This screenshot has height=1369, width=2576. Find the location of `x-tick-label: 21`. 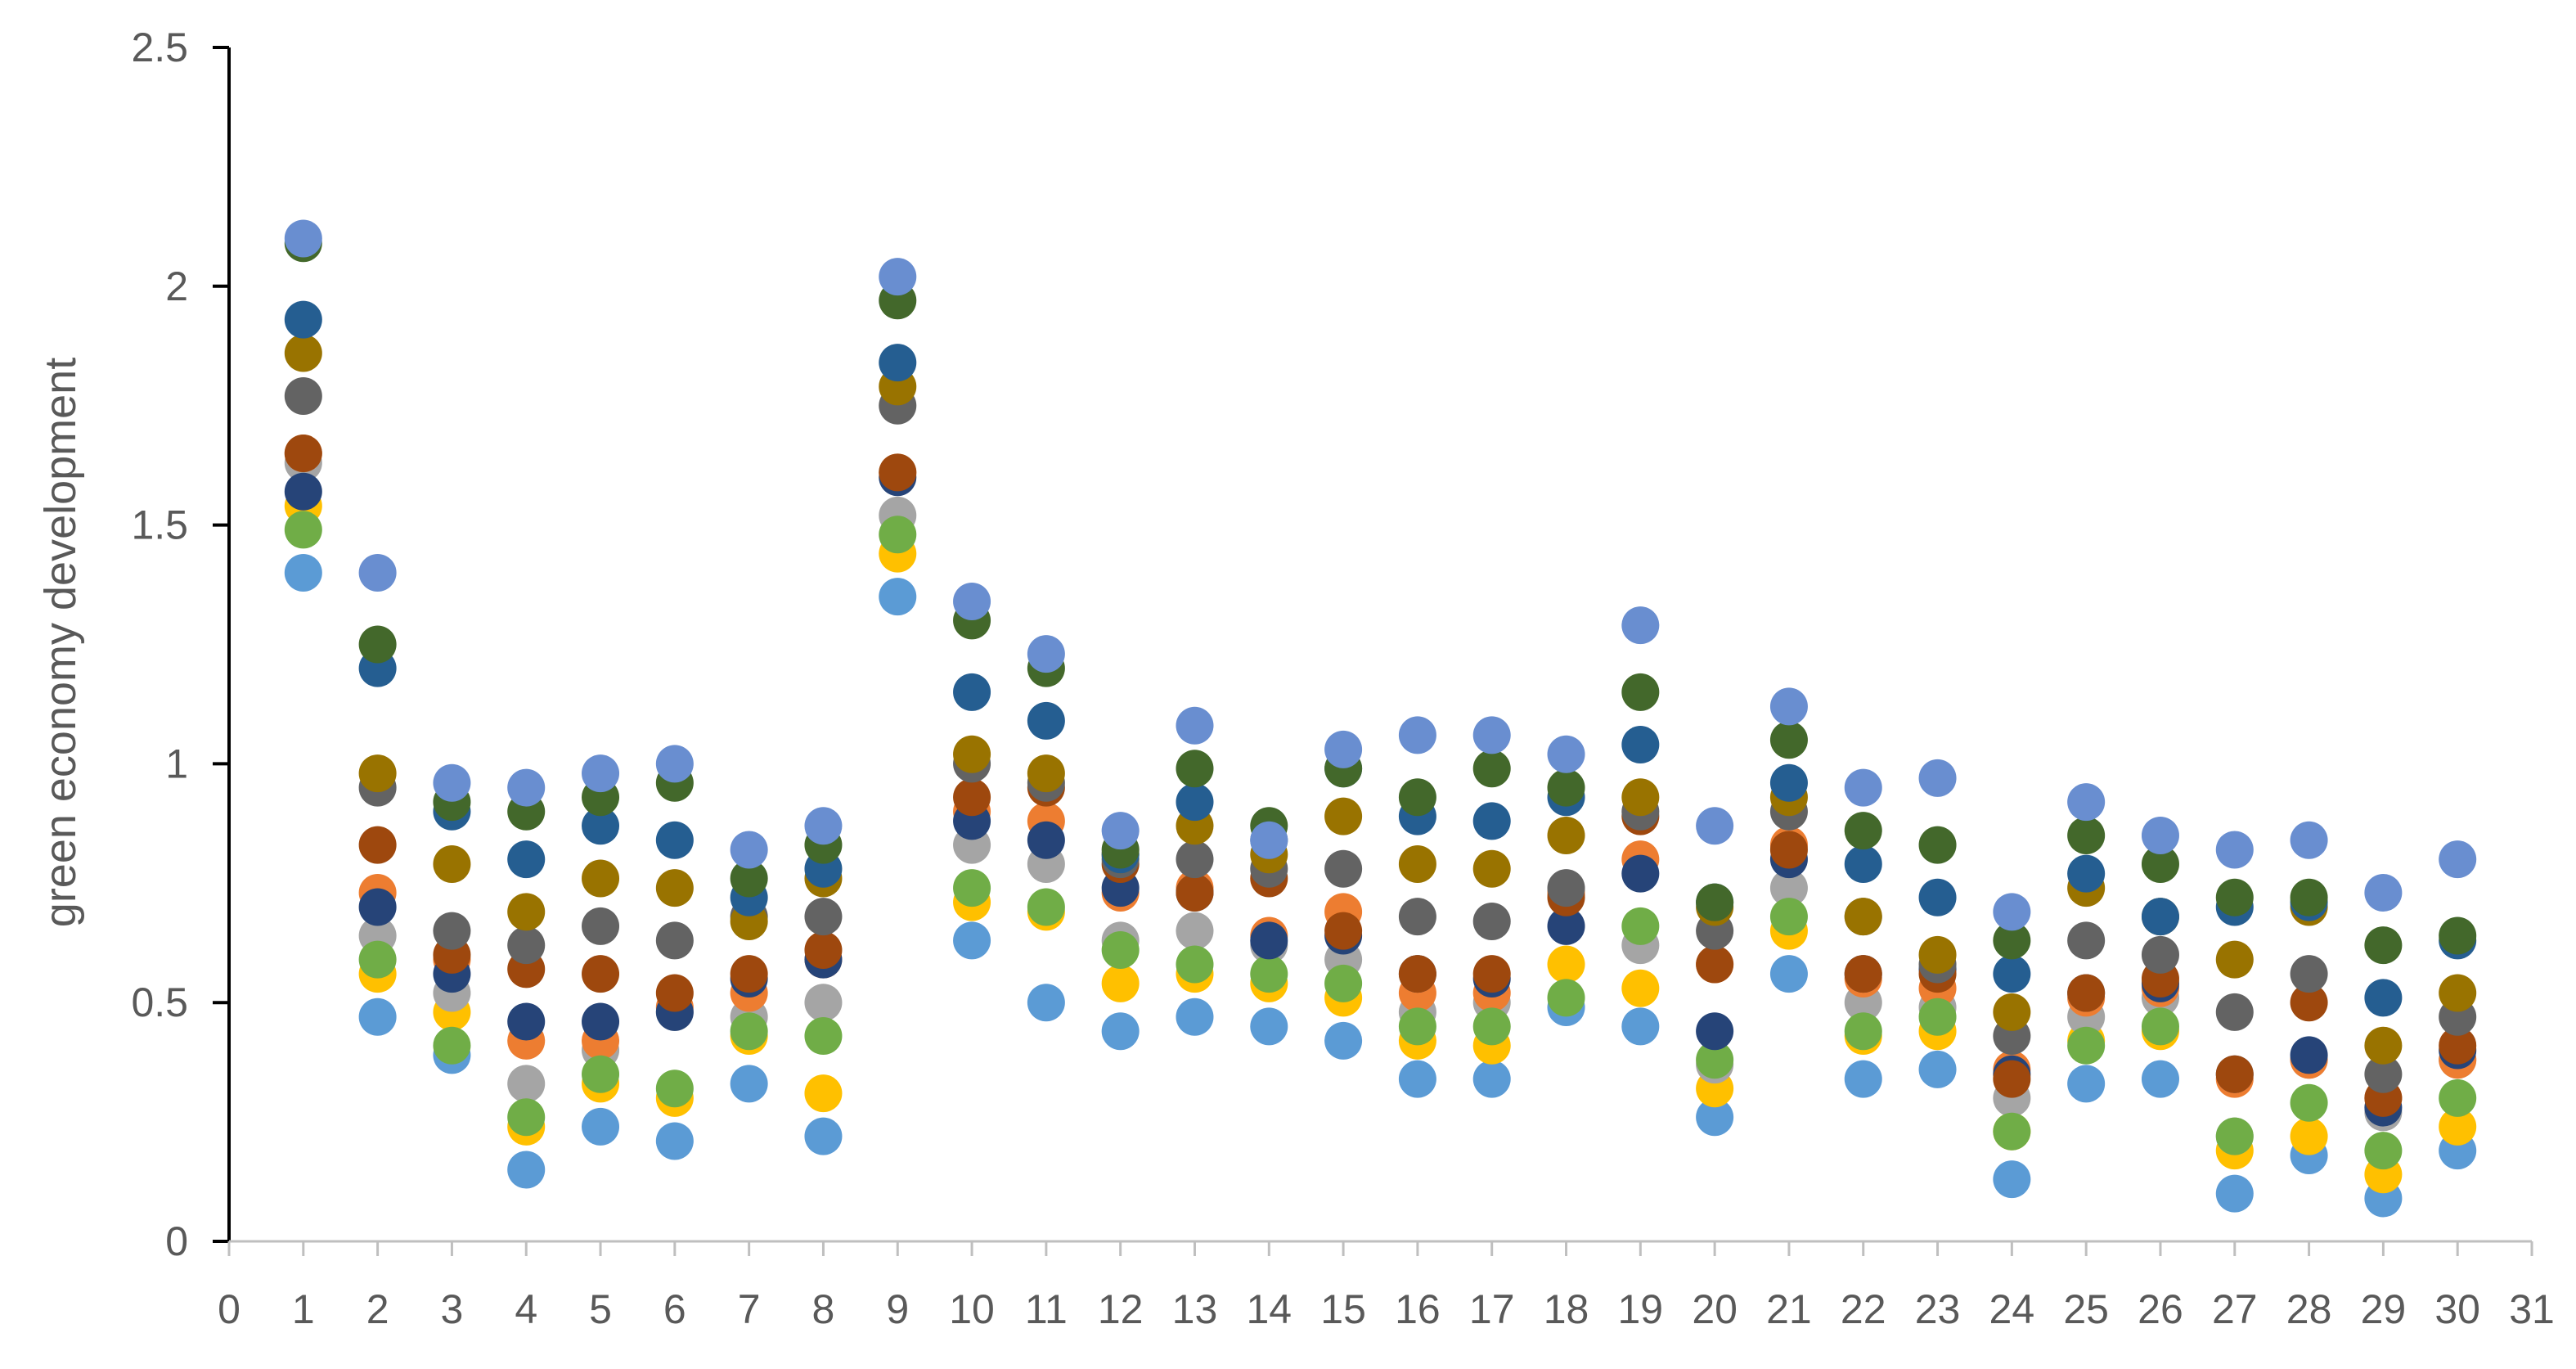

x-tick-label: 21 is located at coordinates (1789, 1309).